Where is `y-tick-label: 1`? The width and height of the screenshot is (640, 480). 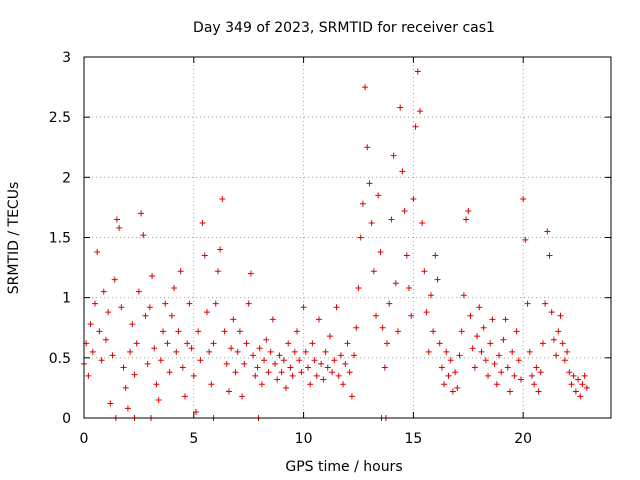 y-tick-label: 1 is located at coordinates (66, 299).